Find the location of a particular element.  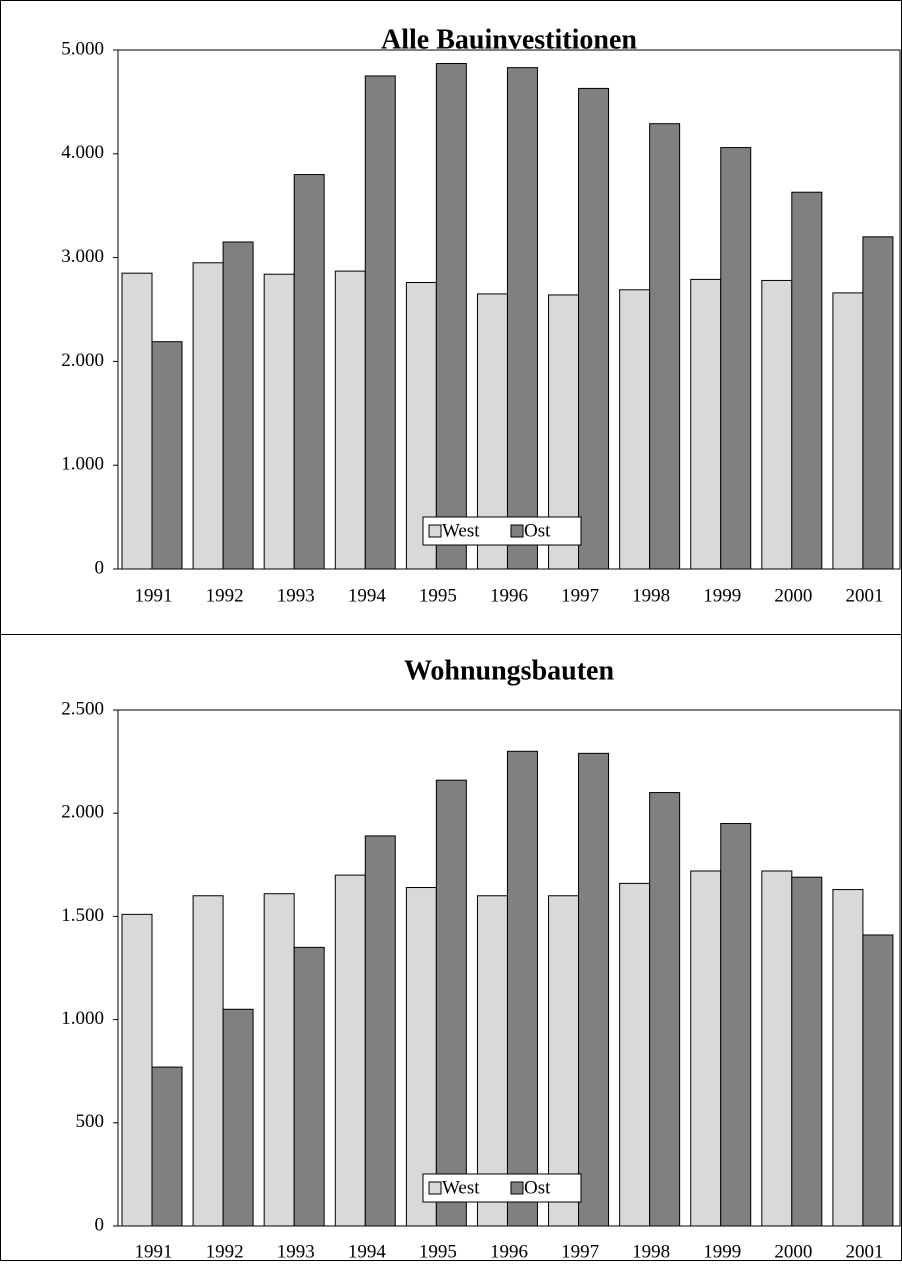

y-tick-label: 2.500 is located at coordinates (82, 708).